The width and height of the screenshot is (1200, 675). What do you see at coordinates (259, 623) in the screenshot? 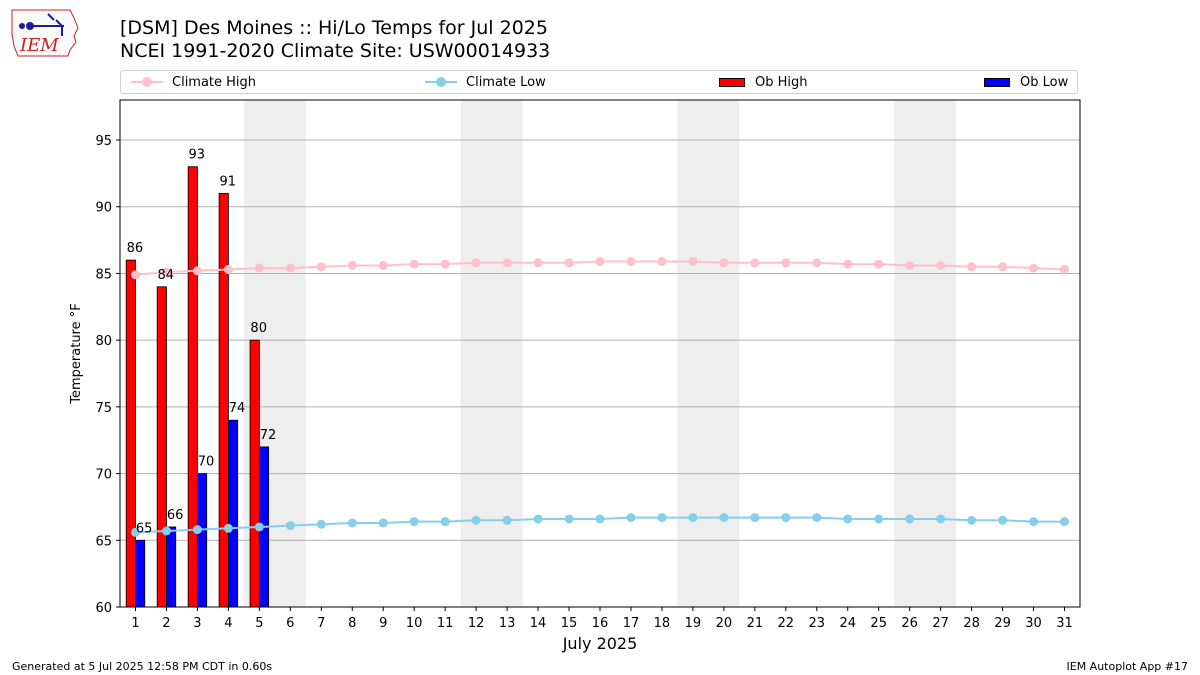
I see `x-tick-label: 5` at bounding box center [259, 623].